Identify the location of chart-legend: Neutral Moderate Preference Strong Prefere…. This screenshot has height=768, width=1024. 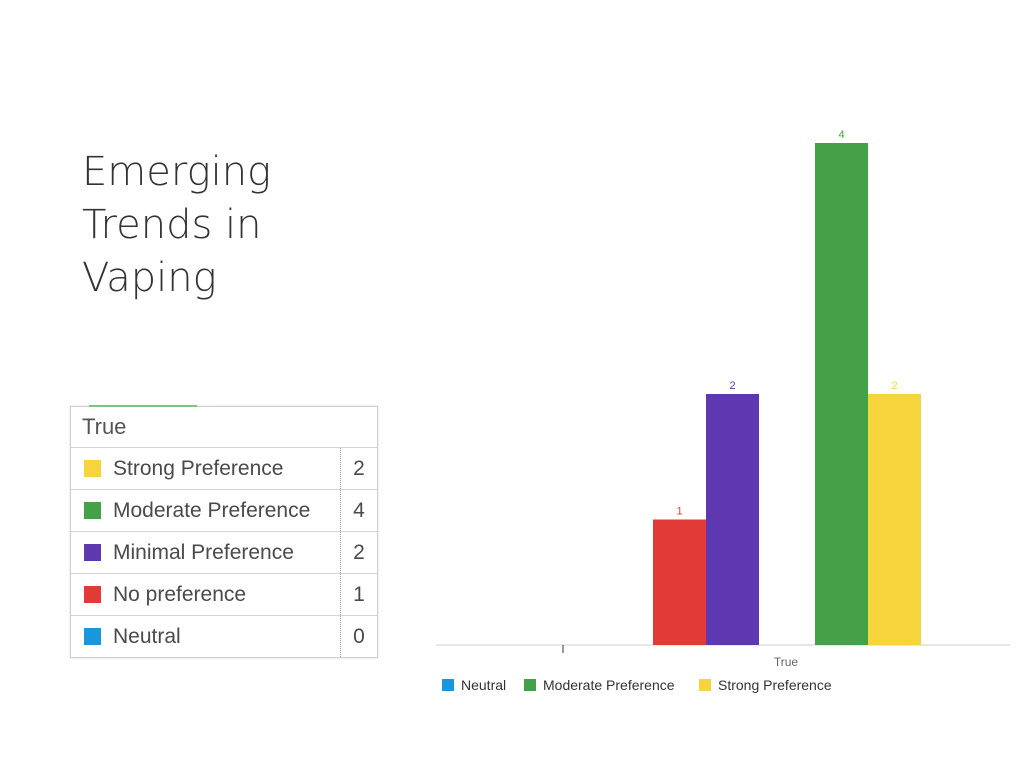
(637, 685).